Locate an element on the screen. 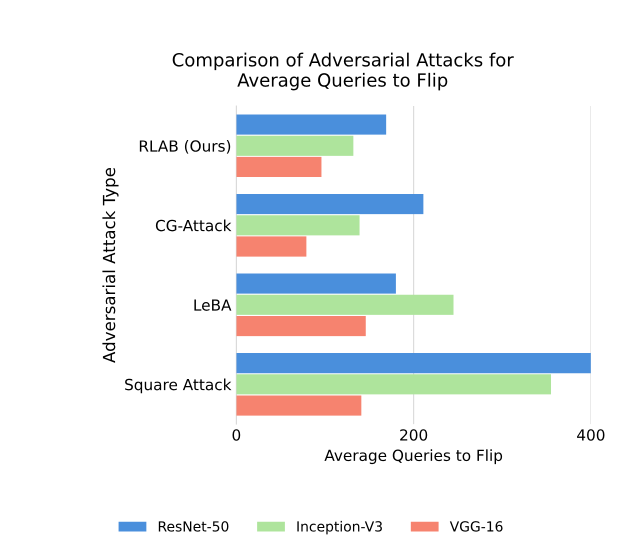  legend-label: Inception-V3 is located at coordinates (339, 527).